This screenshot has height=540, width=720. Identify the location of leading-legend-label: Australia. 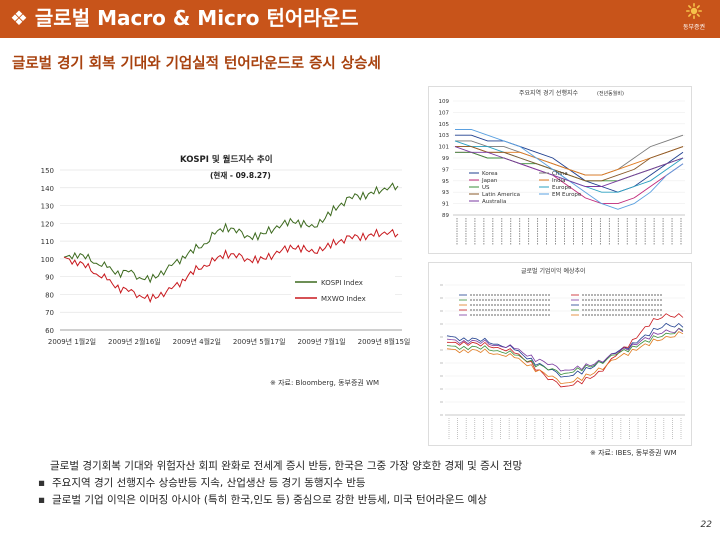
(494, 202).